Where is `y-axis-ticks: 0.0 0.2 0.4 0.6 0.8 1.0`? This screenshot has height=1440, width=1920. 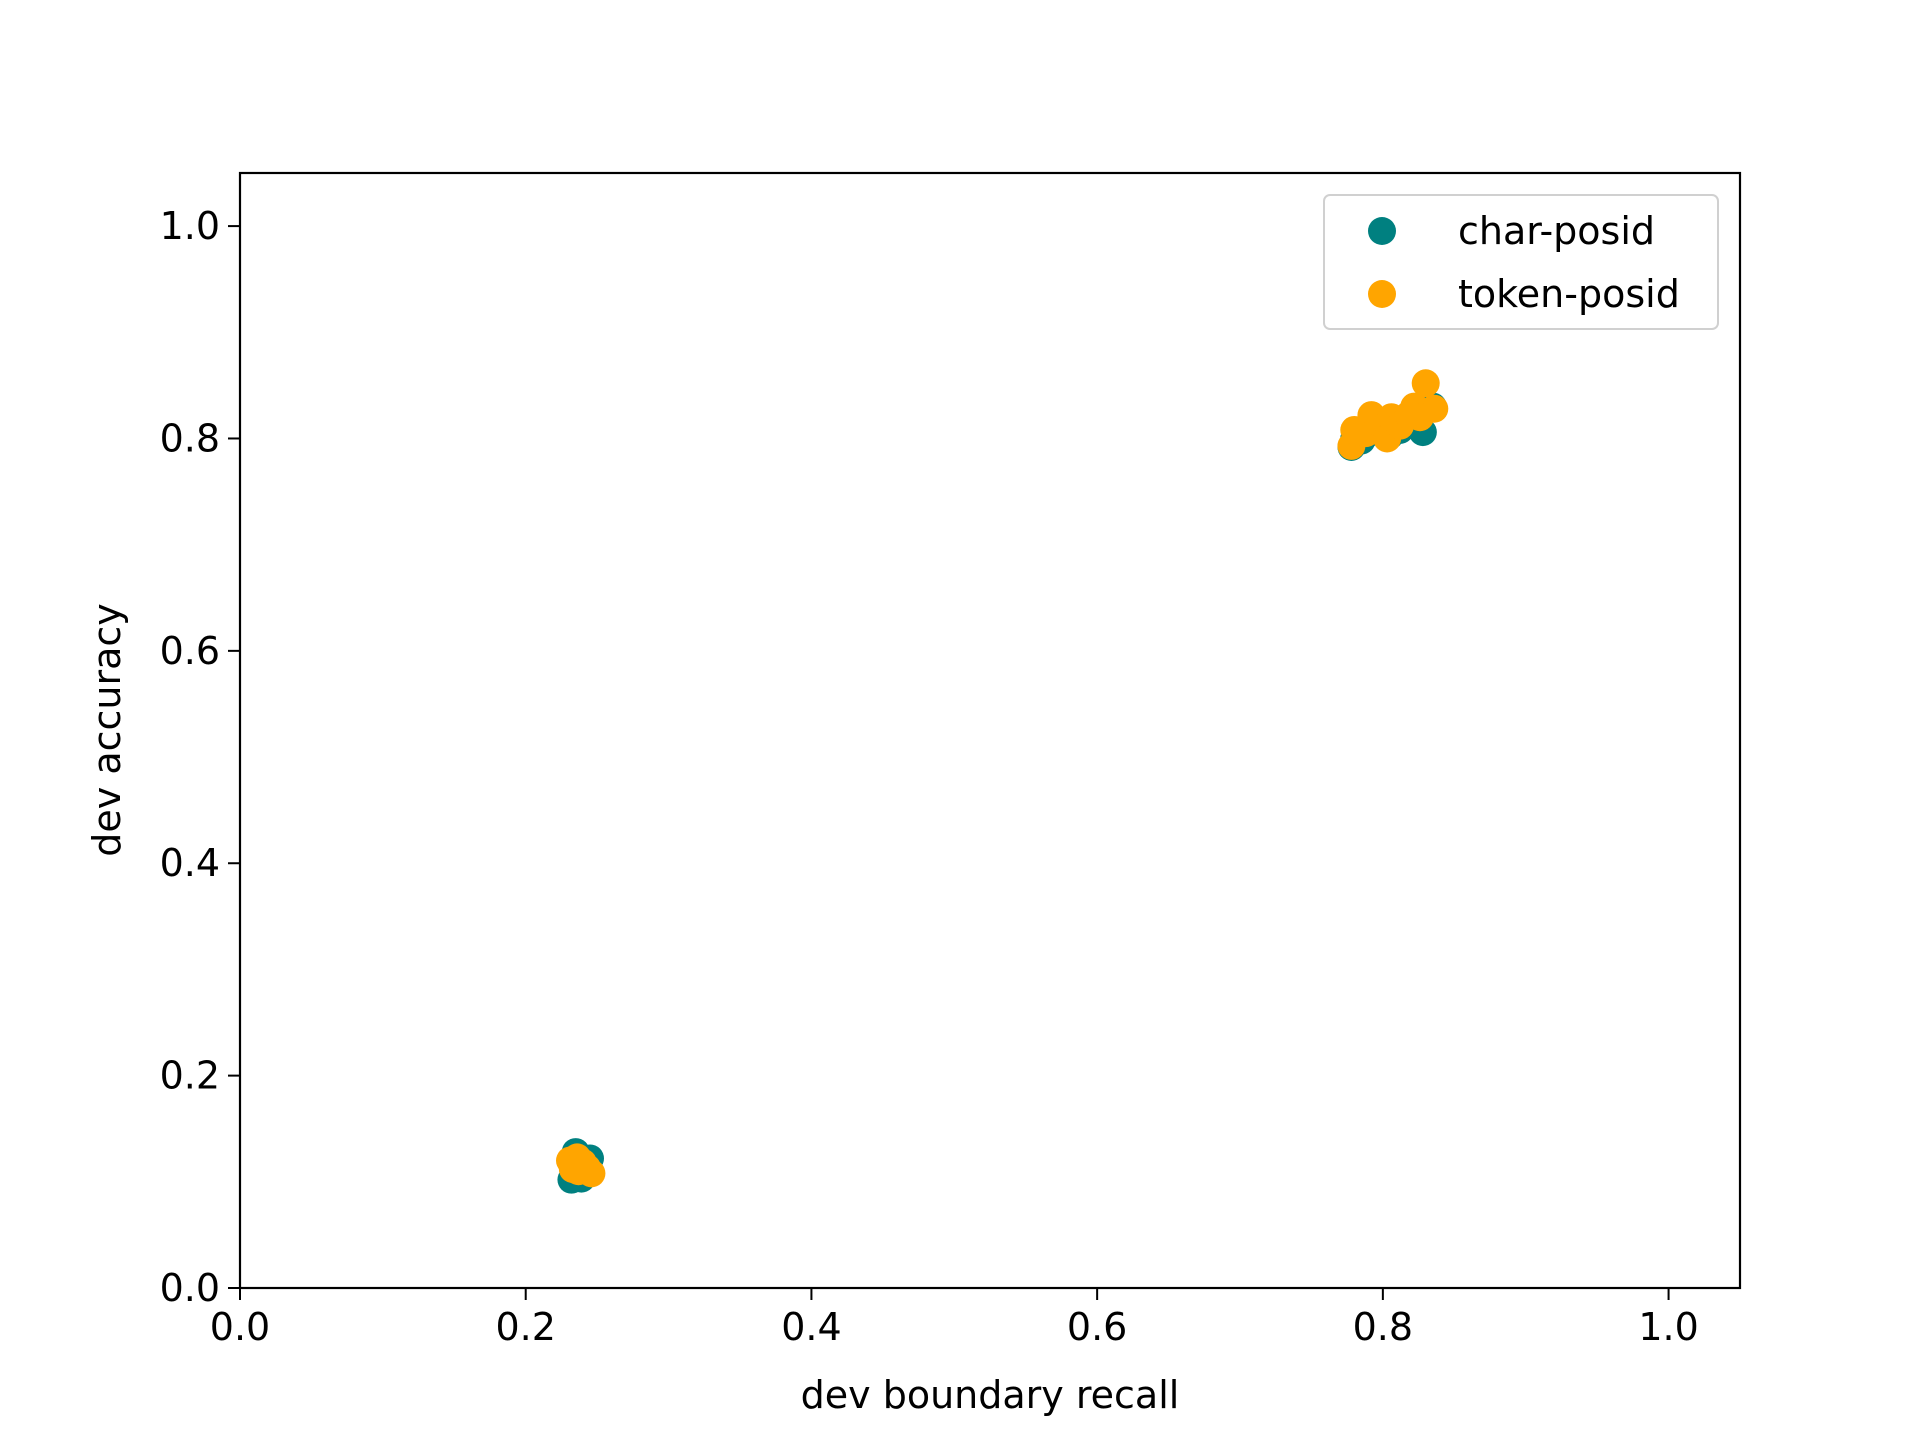
y-axis-ticks: 0.0 0.2 0.4 0.6 0.8 1.0 is located at coordinates (200, 757).